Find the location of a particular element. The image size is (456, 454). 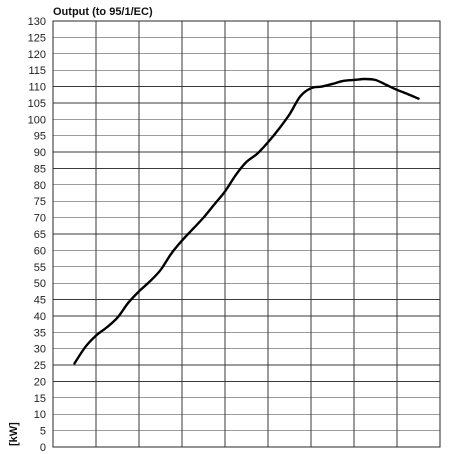

y-tick-label: 10 is located at coordinates (40, 415).